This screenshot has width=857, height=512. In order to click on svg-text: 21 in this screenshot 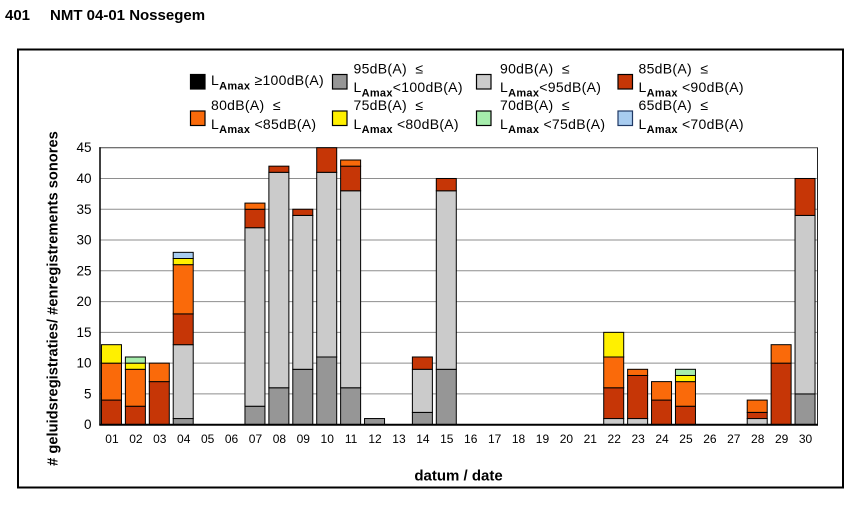, I will do `click(591, 439)`.